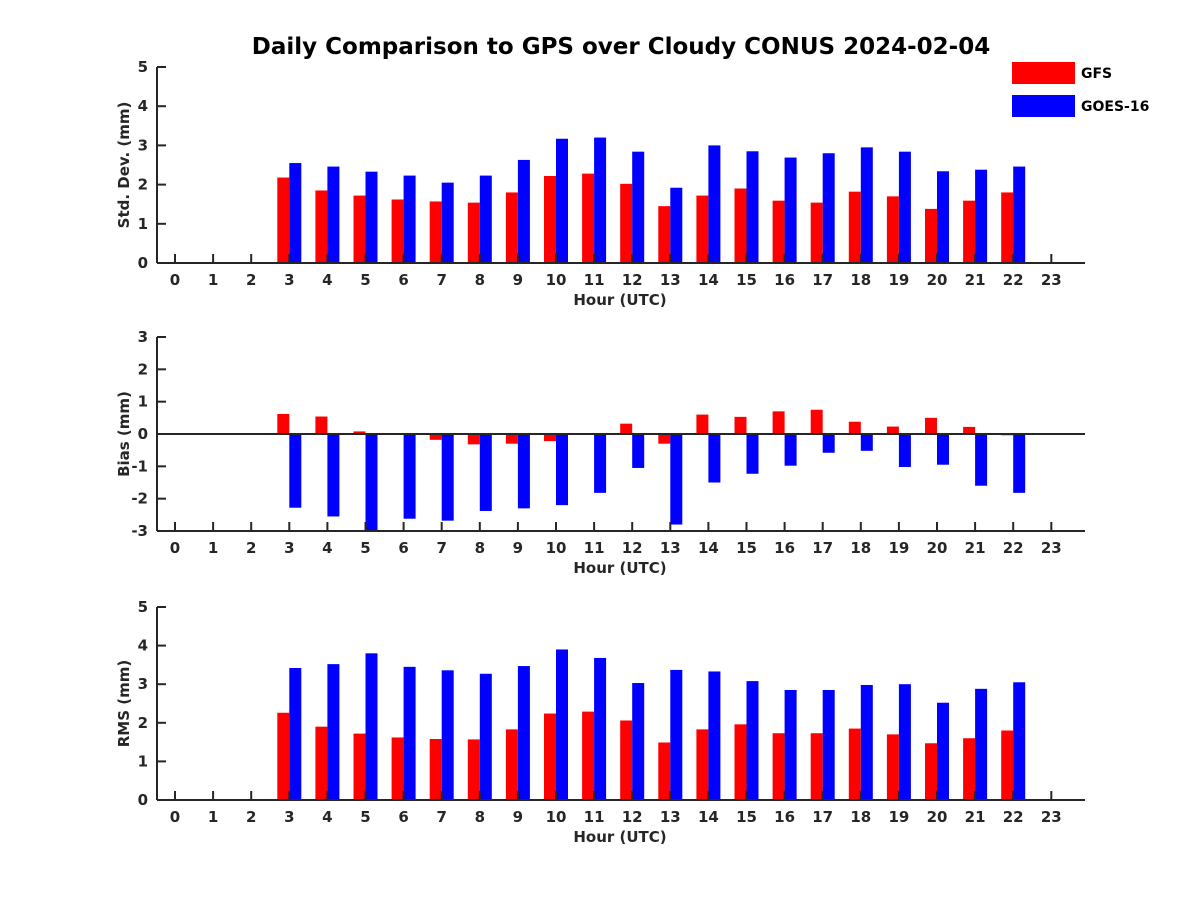  Describe the element at coordinates (365, 280) in the screenshot. I see `x-tick-label: 5` at that location.